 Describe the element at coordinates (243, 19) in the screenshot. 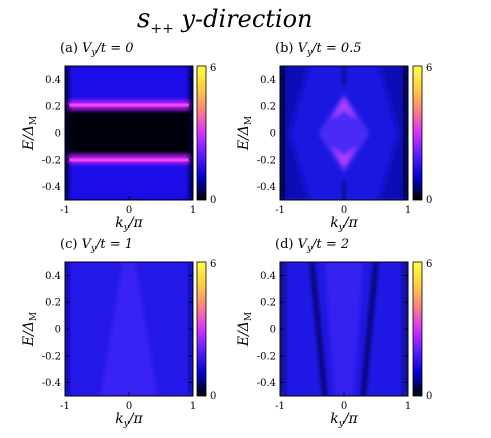

I see `figure-title-rest: y-direction` at that location.